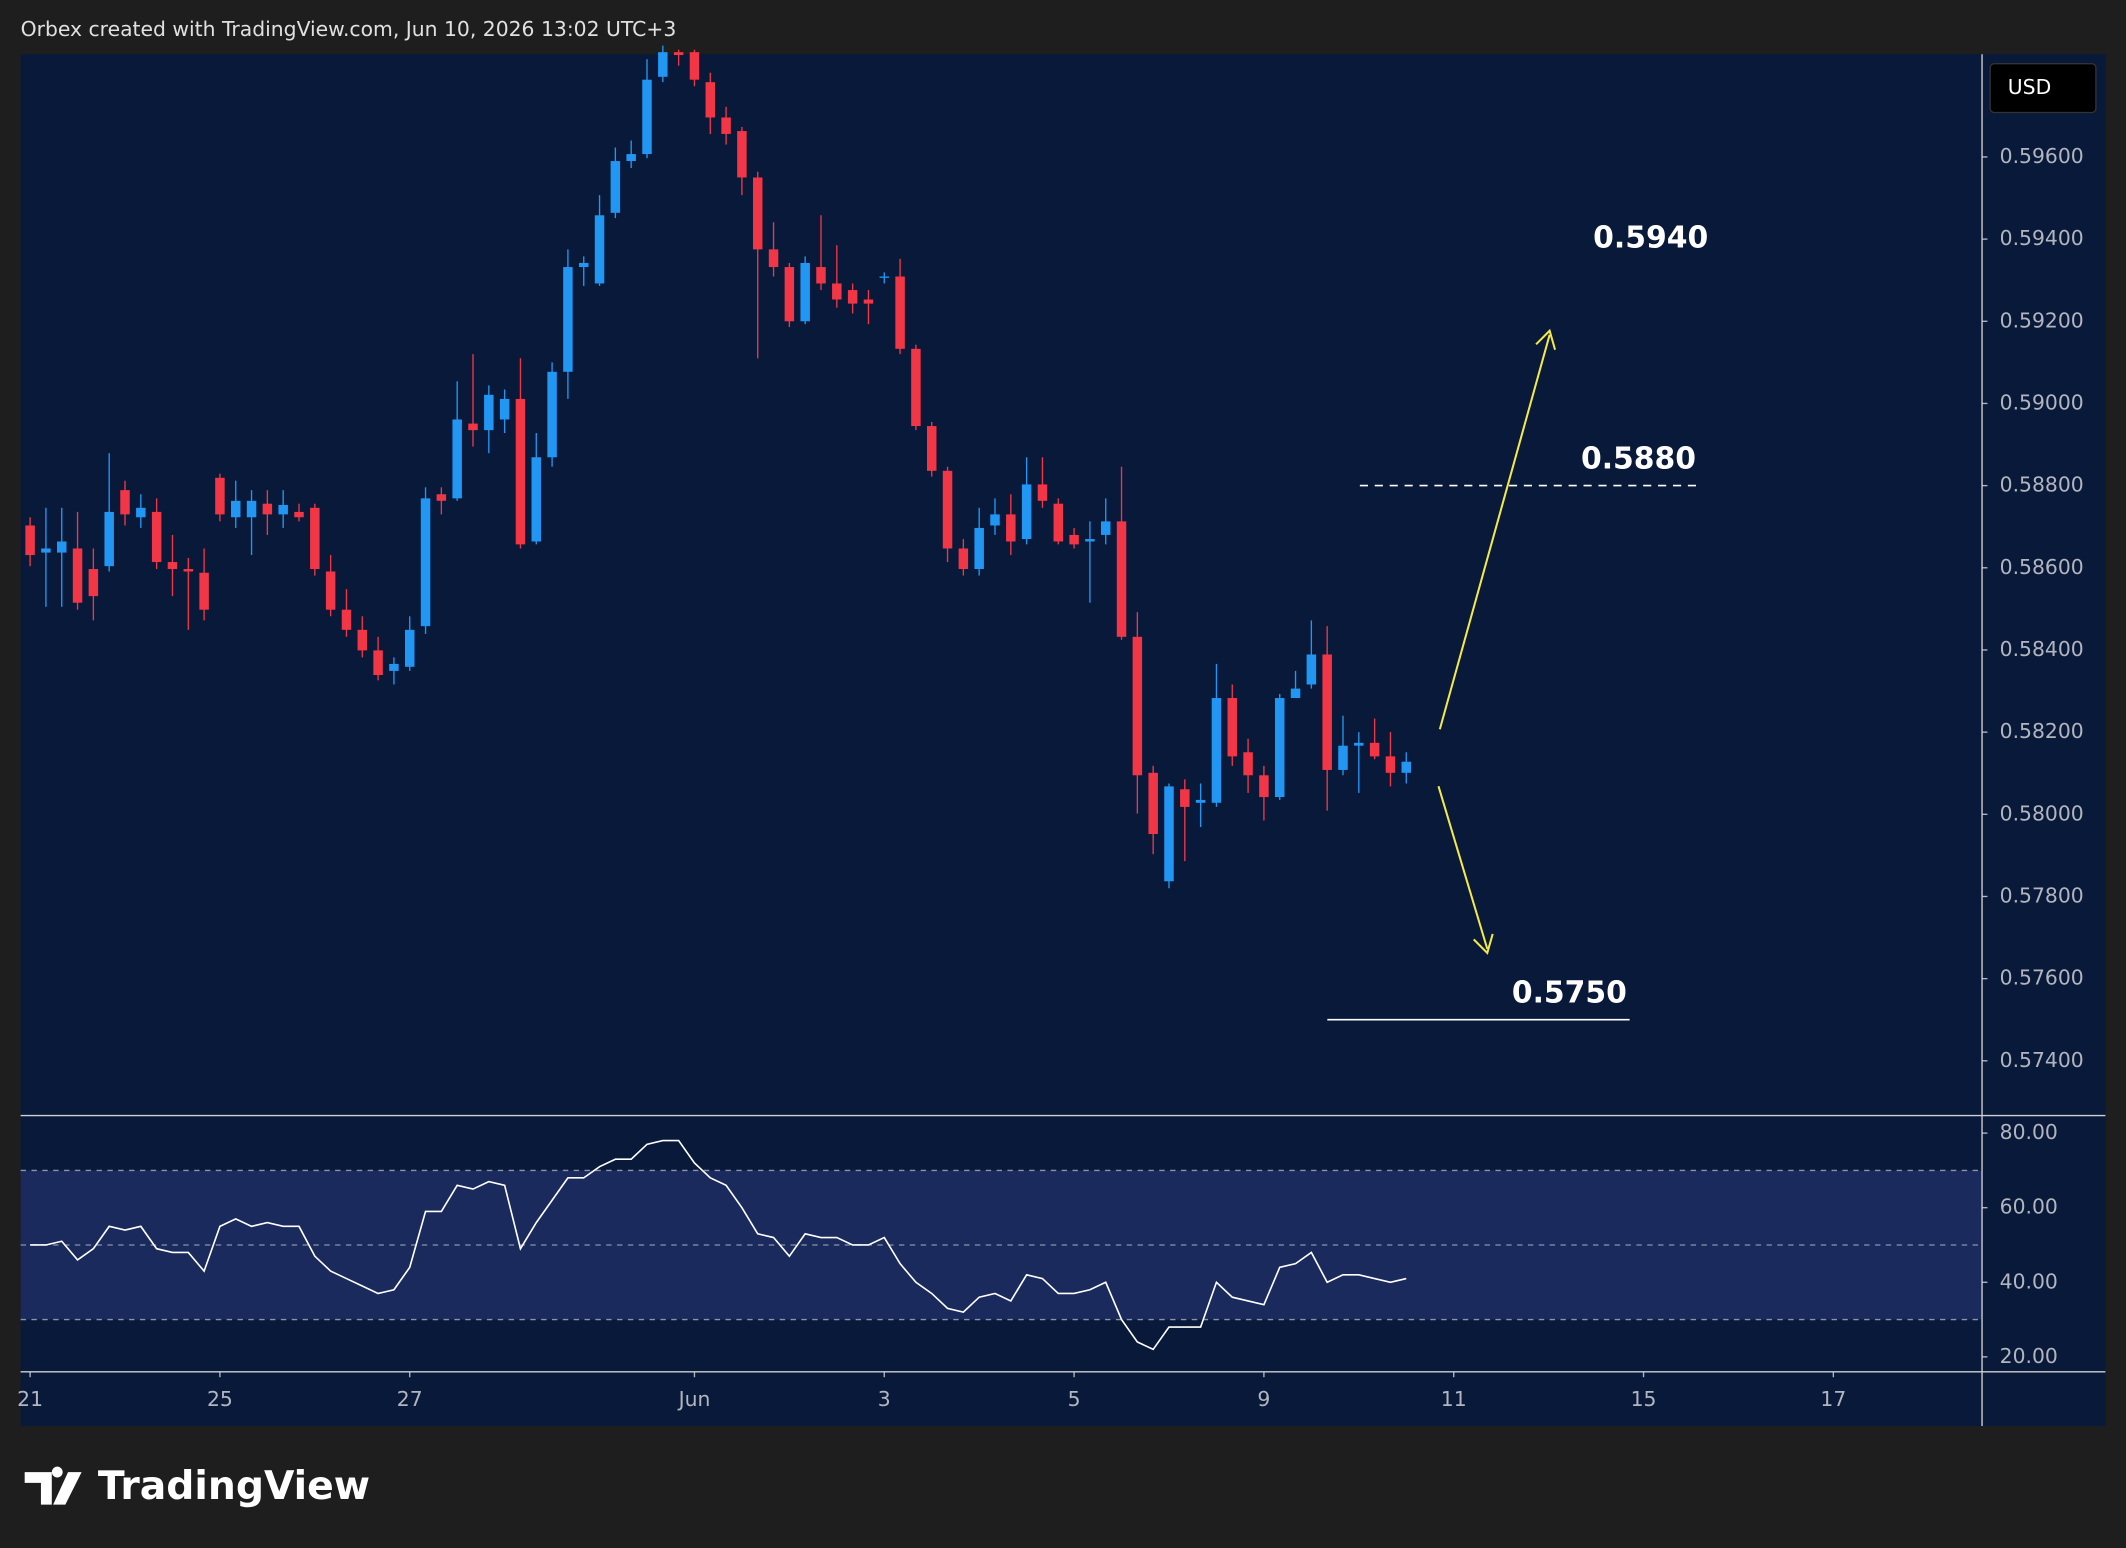 The width and height of the screenshot is (2126, 1548). What do you see at coordinates (2042, 1060) in the screenshot?
I see `y-tick-label: 0.57400` at bounding box center [2042, 1060].